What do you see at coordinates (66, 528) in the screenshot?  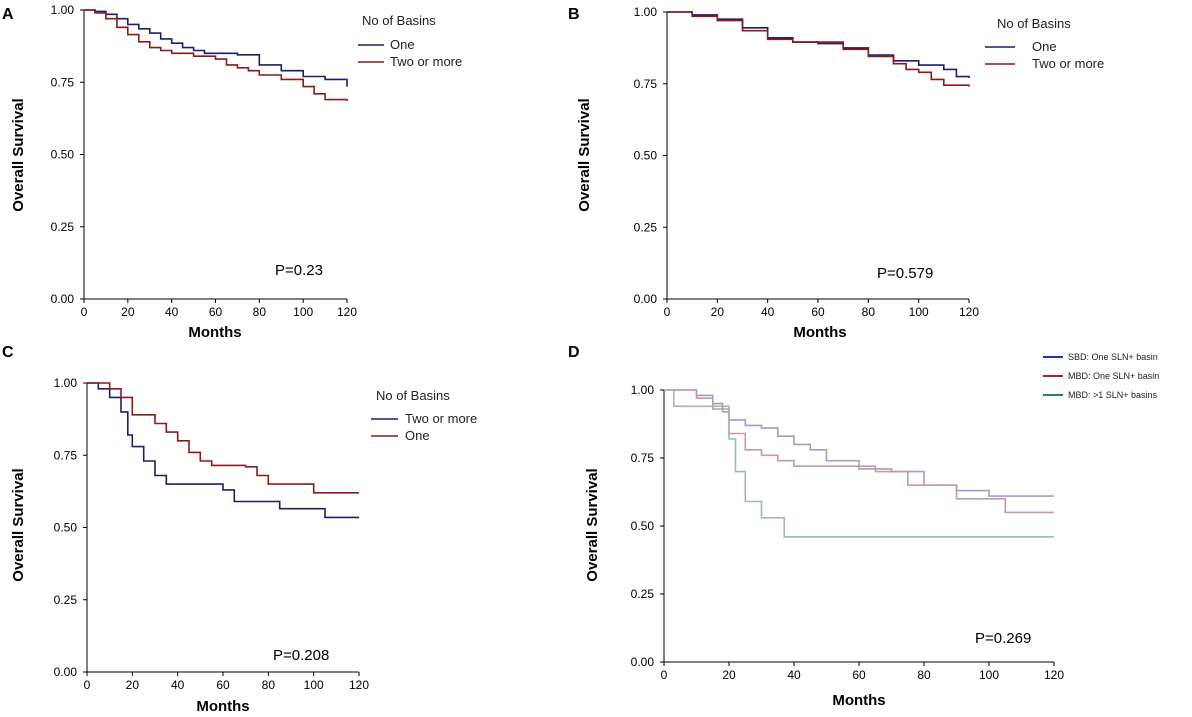 I see `panel-c-y-tick-label-0.50: 0.50` at bounding box center [66, 528].